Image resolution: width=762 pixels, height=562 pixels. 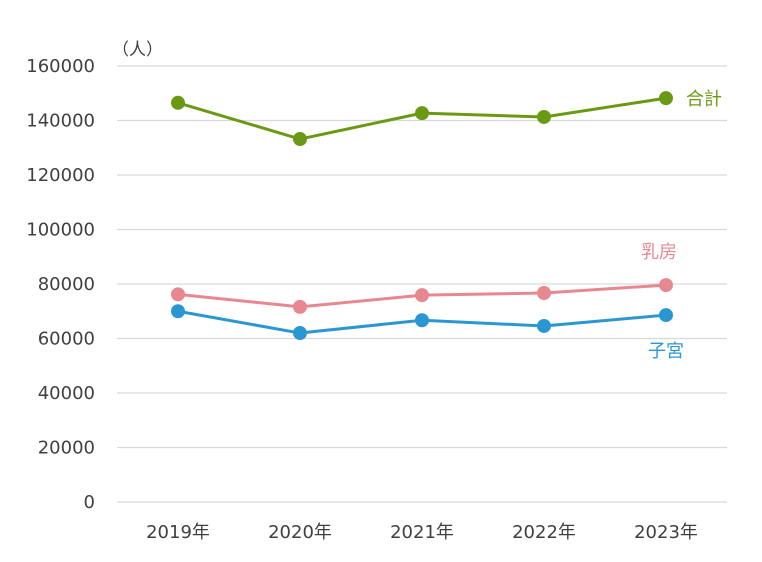 I want to click on y-tick-label: 80000, so click(x=66, y=284).